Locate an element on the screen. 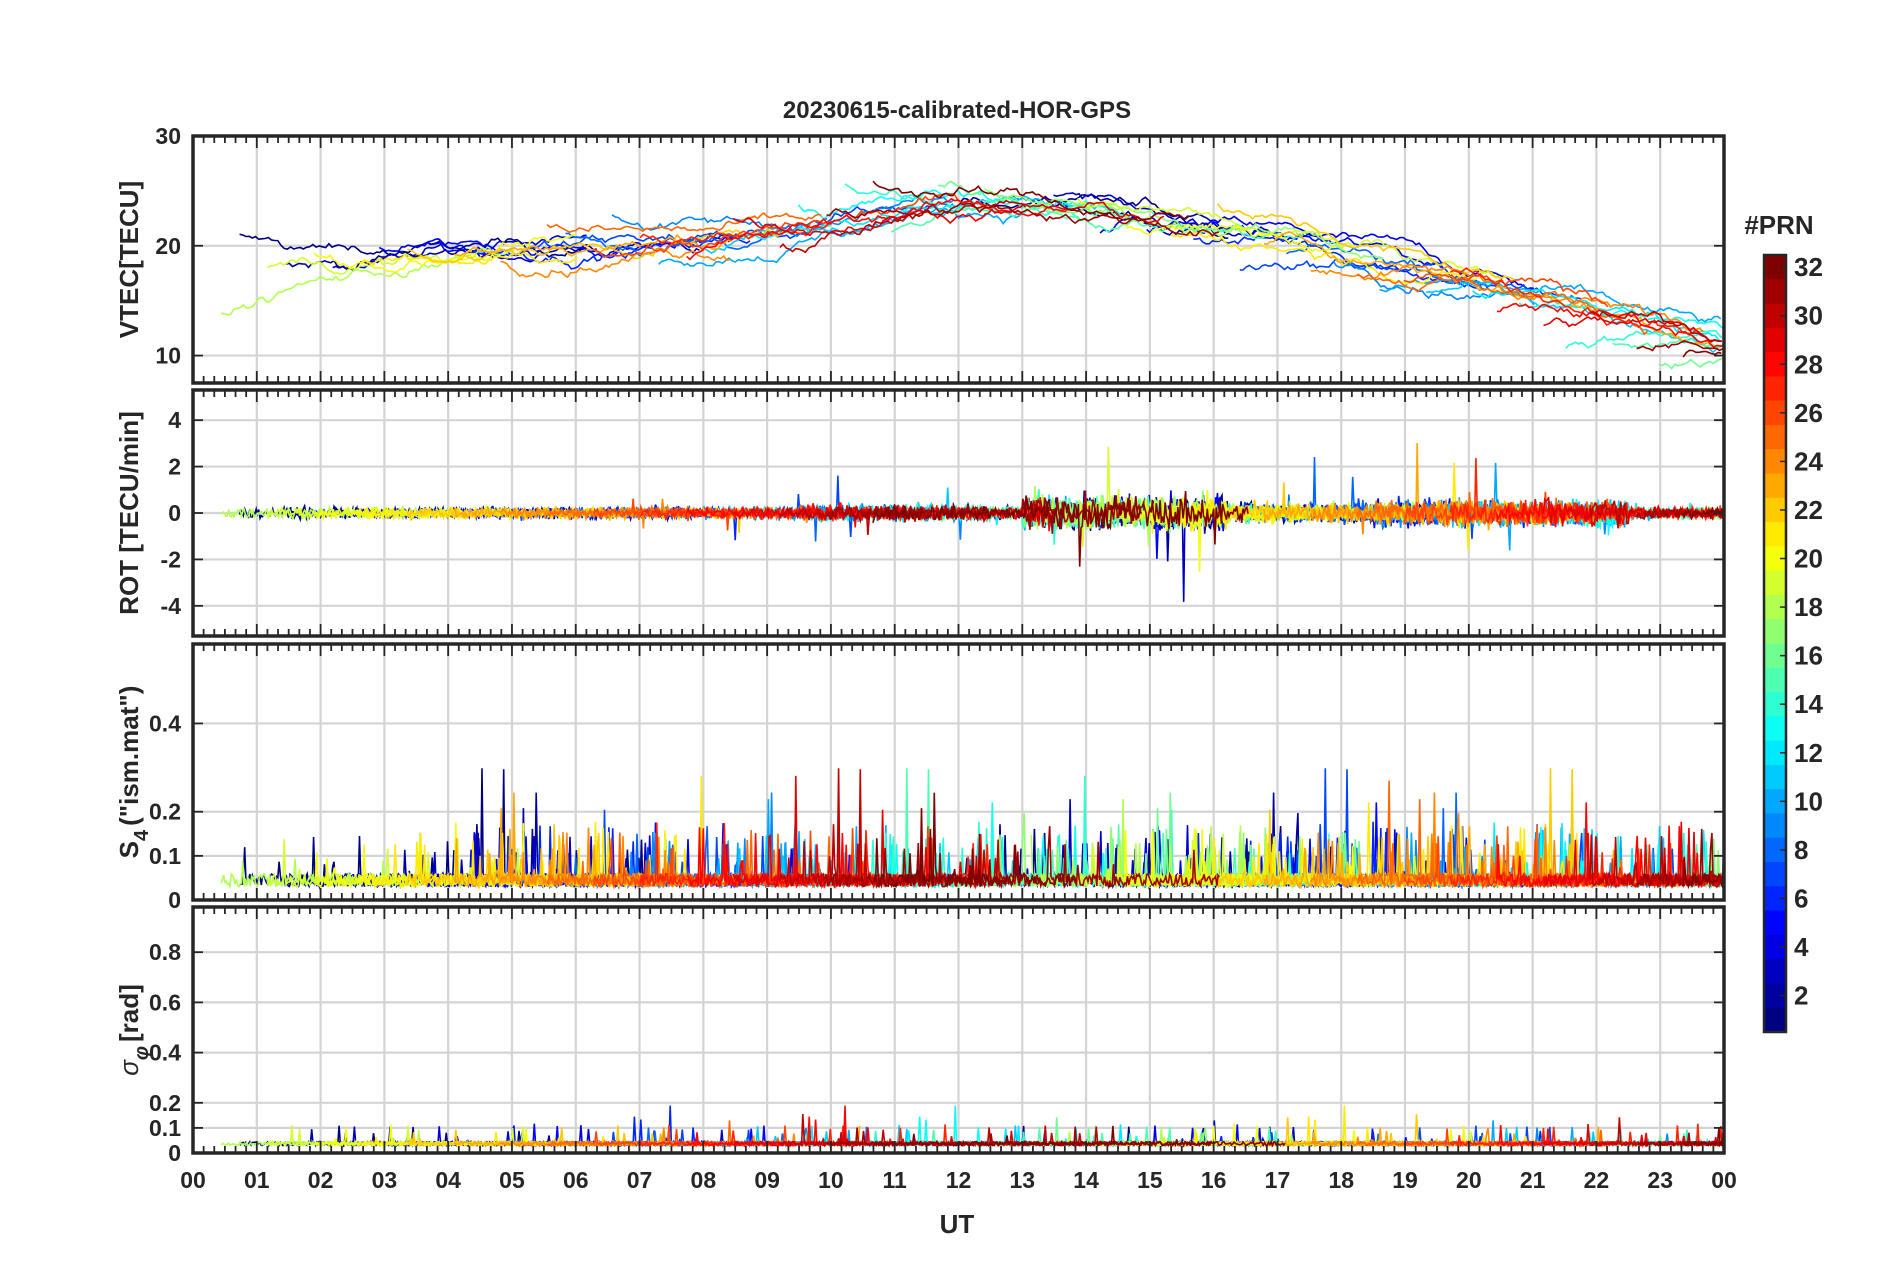  series-group-rot is located at coordinates (972, 522).